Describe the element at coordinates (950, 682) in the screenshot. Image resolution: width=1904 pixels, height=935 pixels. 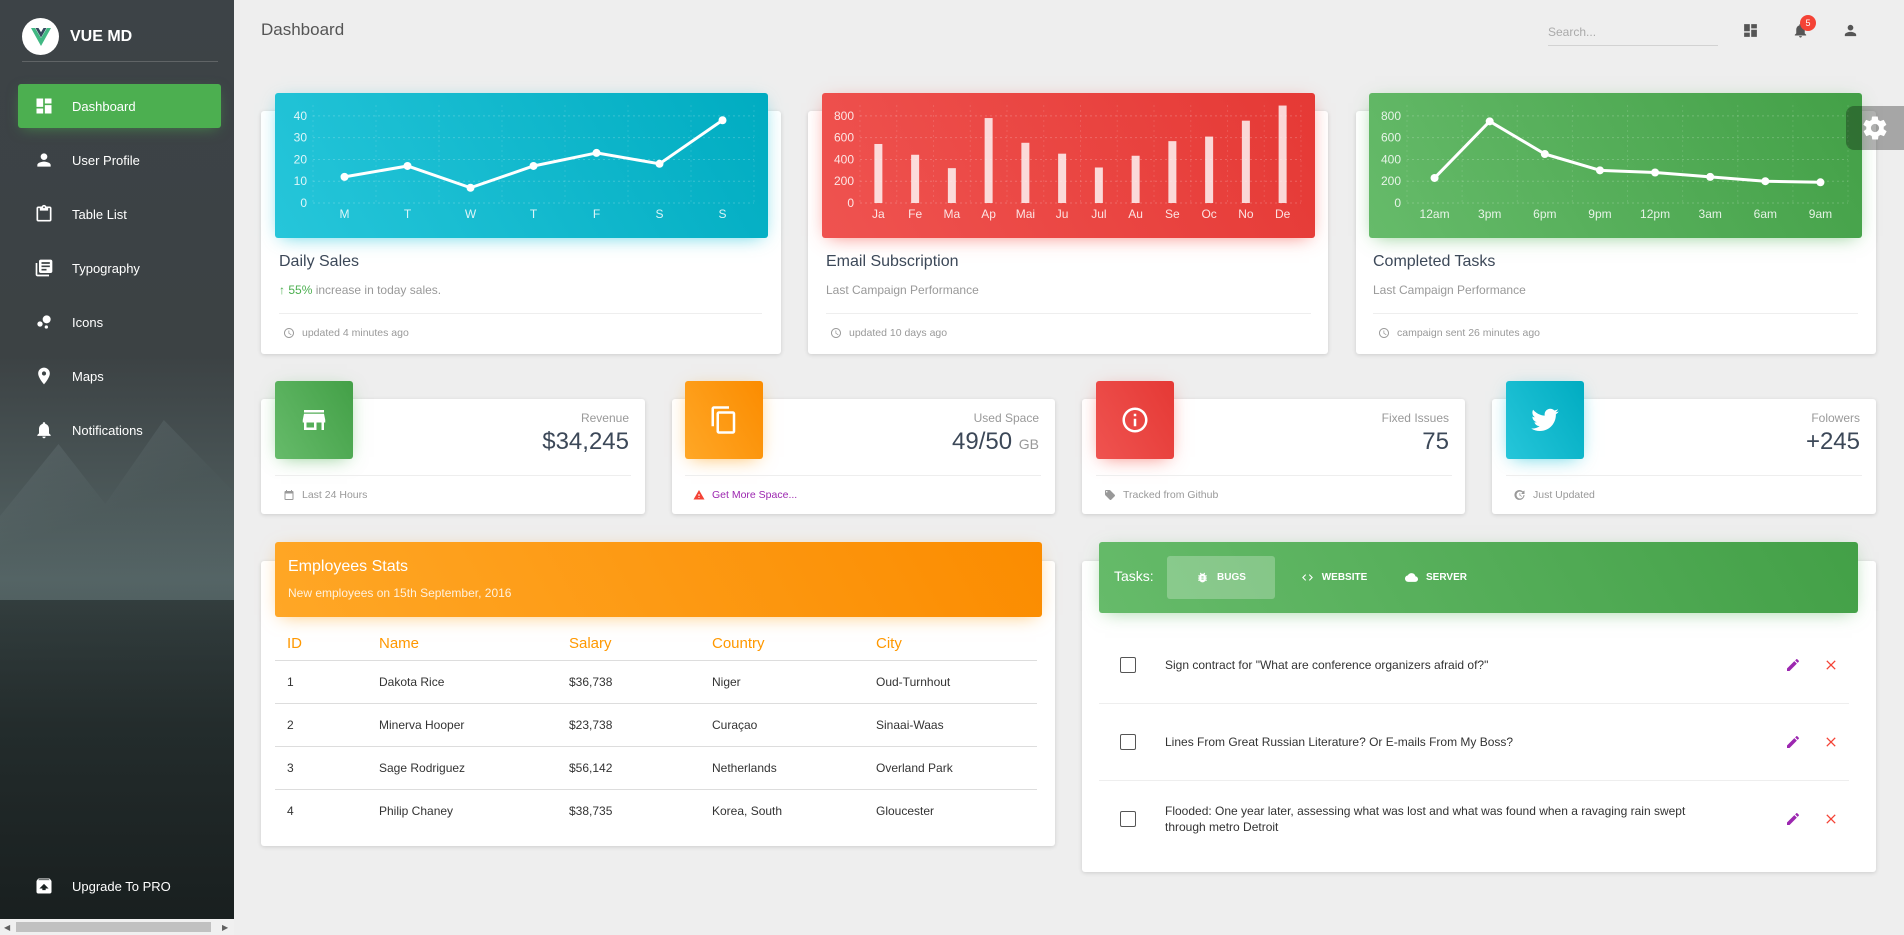
I see `table-cell: Oud-Turnhout` at that location.